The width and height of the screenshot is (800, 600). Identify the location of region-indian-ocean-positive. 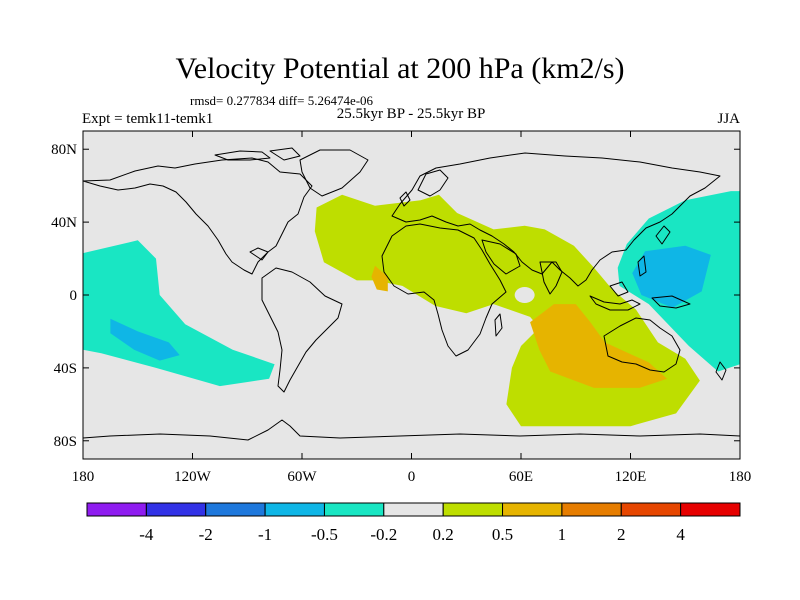
(598, 346).